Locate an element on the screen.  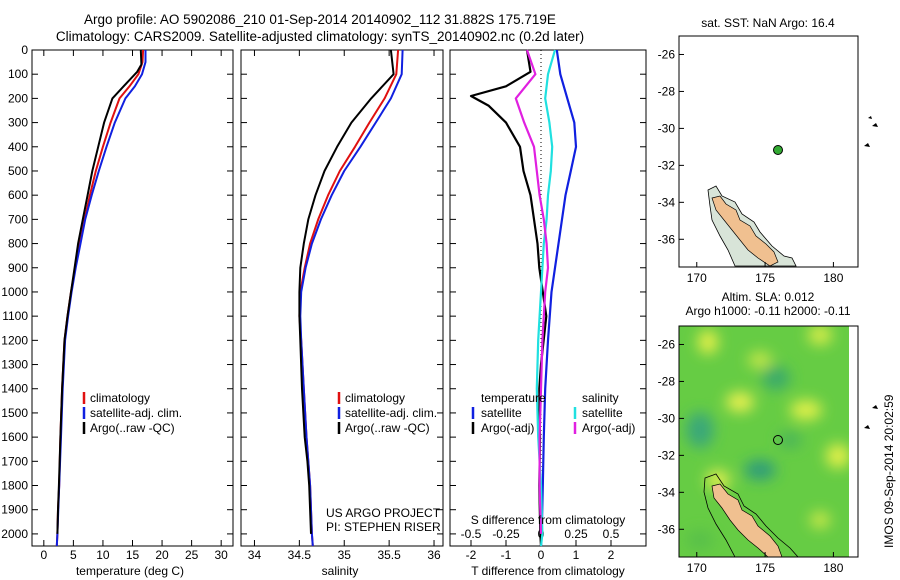
t-difference-axis-label: T difference from climatology is located at coordinates (548, 571).